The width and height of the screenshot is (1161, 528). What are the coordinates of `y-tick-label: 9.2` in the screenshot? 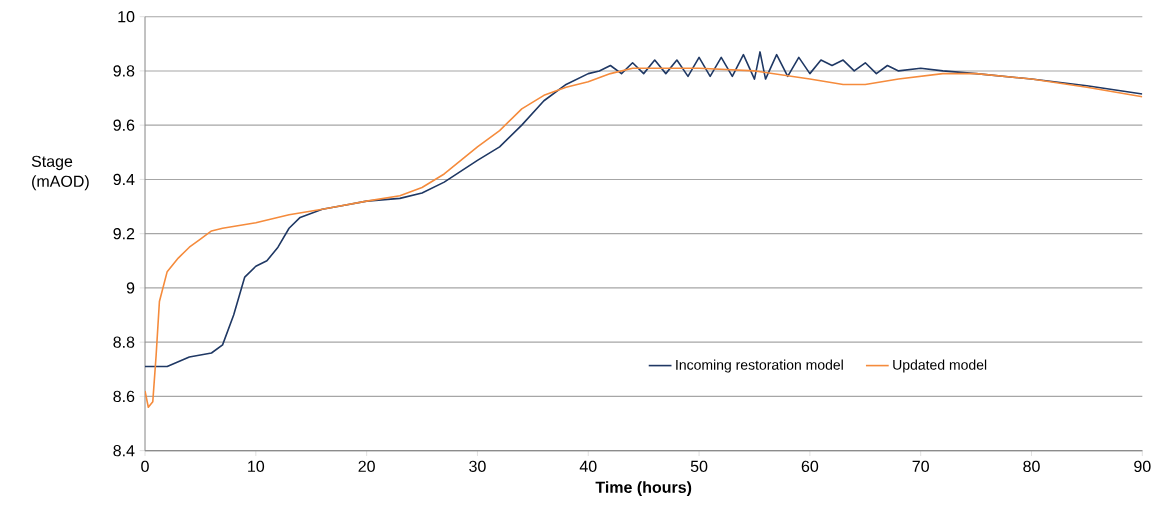 It's located at (124, 234).